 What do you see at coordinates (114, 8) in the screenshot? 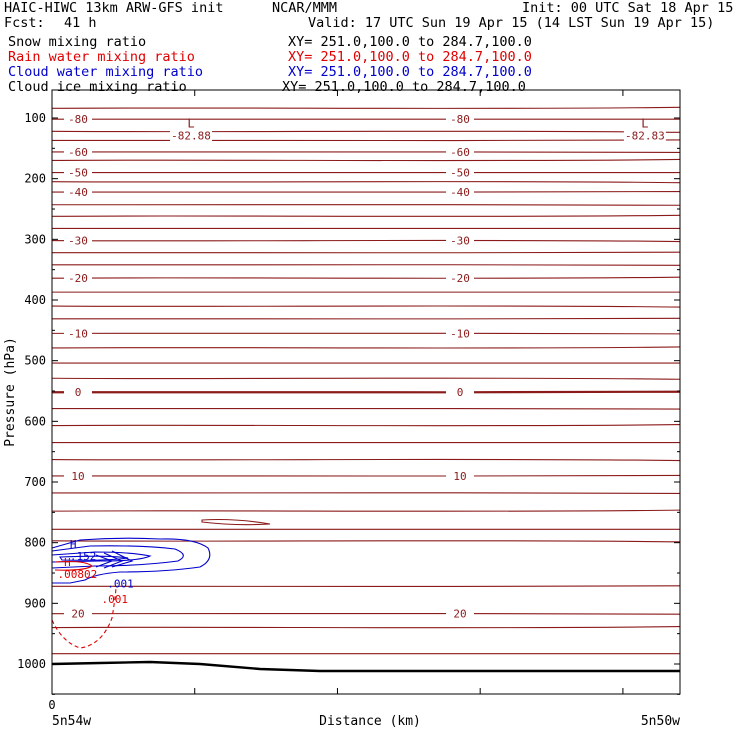
I see `title: HAIC-HIWC 13km ARW-GFS init` at bounding box center [114, 8].